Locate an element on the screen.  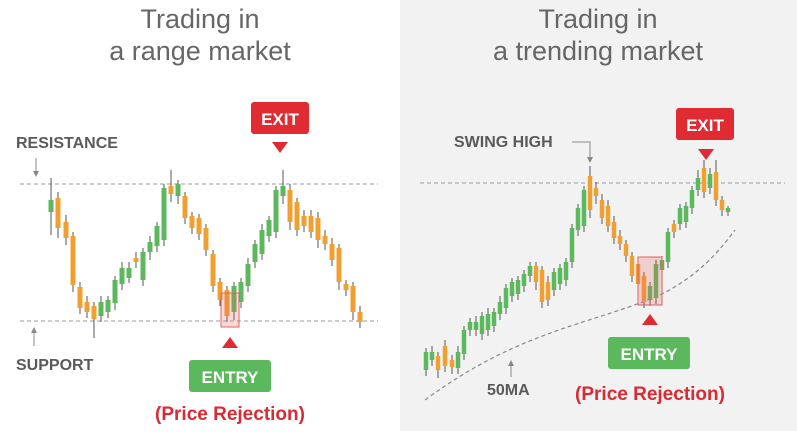
right-exit-badge is located at coordinates (705, 124).